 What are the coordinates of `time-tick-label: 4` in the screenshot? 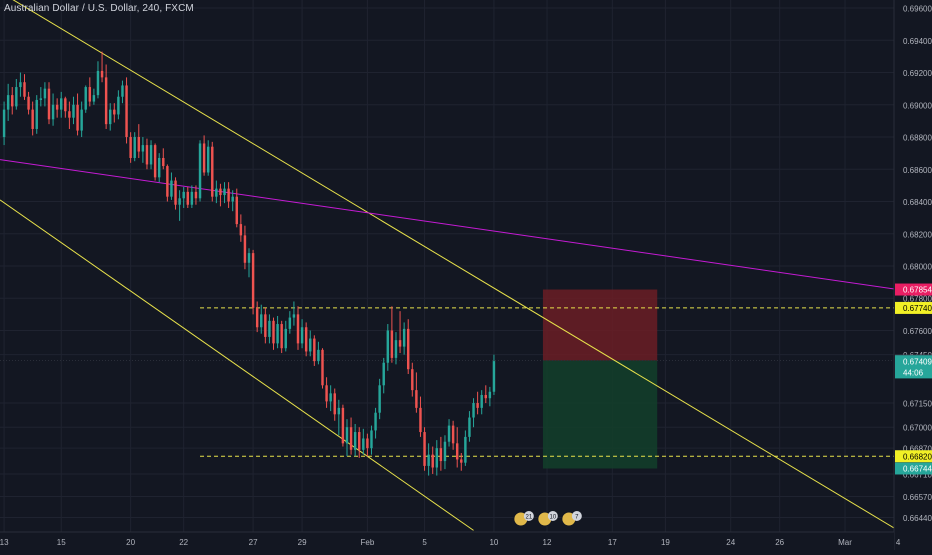 It's located at (898, 542).